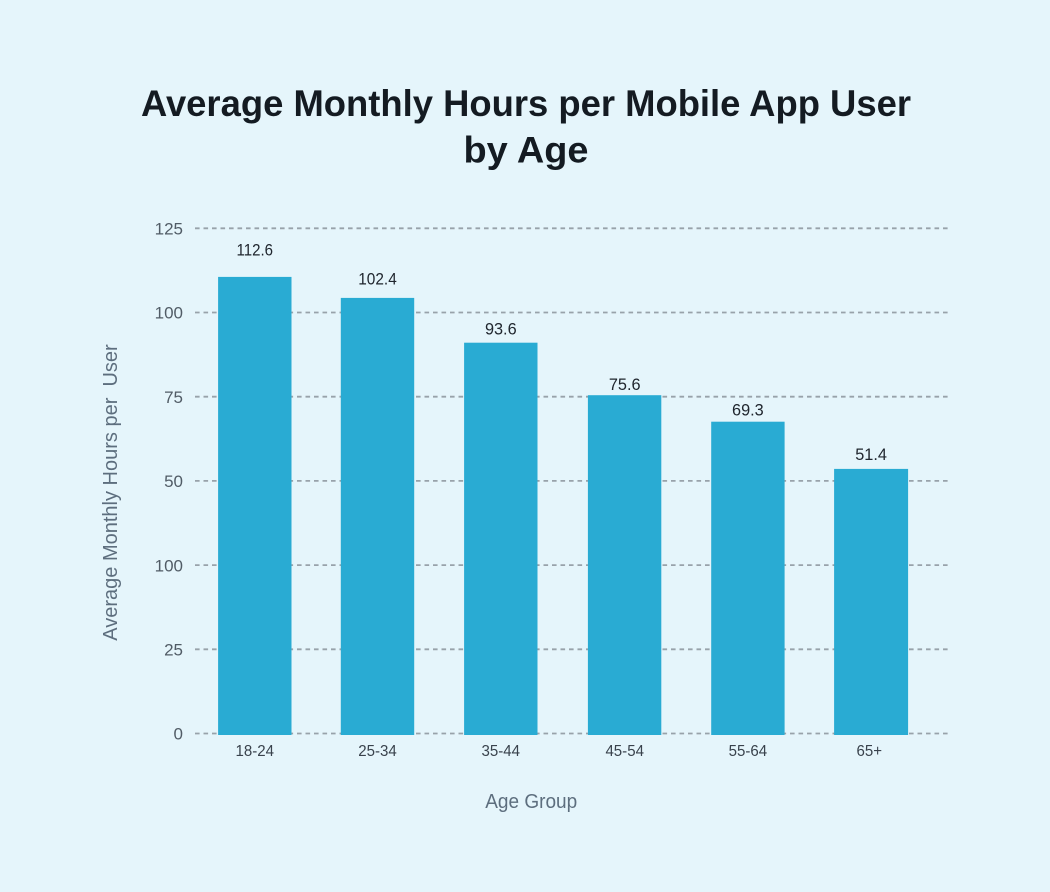 The height and width of the screenshot is (892, 1050). Describe the element at coordinates (624, 751) in the screenshot. I see `svg-text: 45-54` at that location.